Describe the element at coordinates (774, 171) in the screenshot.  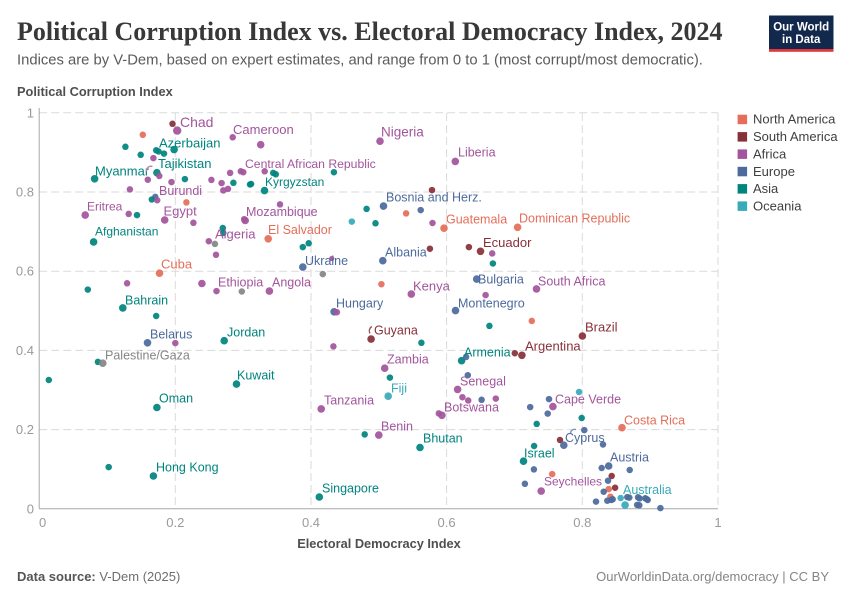
I see `svg-text: Europe` at that location.